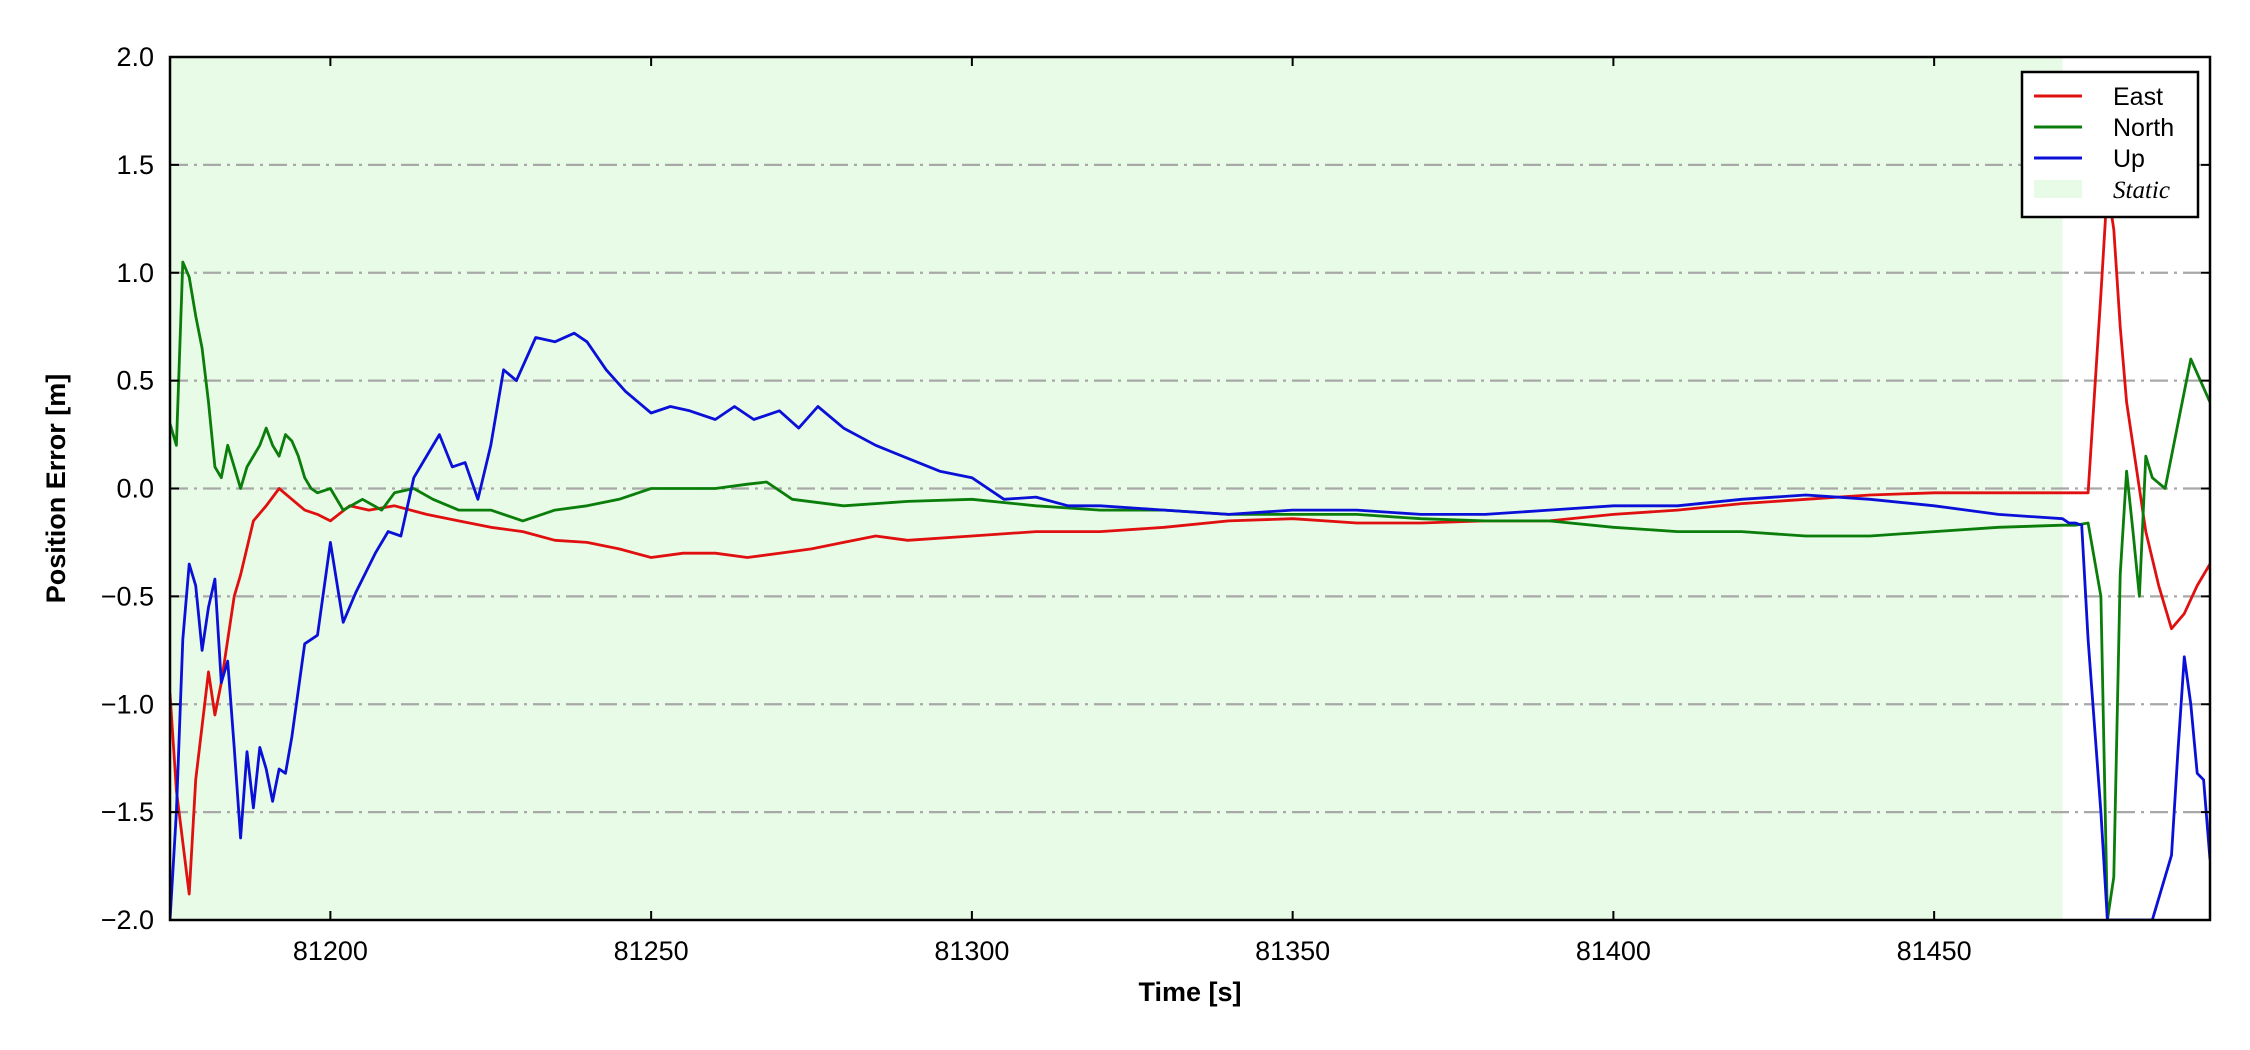 The height and width of the screenshot is (1050, 2250). What do you see at coordinates (1934, 951) in the screenshot?
I see `x-tick-label: 81450` at bounding box center [1934, 951].